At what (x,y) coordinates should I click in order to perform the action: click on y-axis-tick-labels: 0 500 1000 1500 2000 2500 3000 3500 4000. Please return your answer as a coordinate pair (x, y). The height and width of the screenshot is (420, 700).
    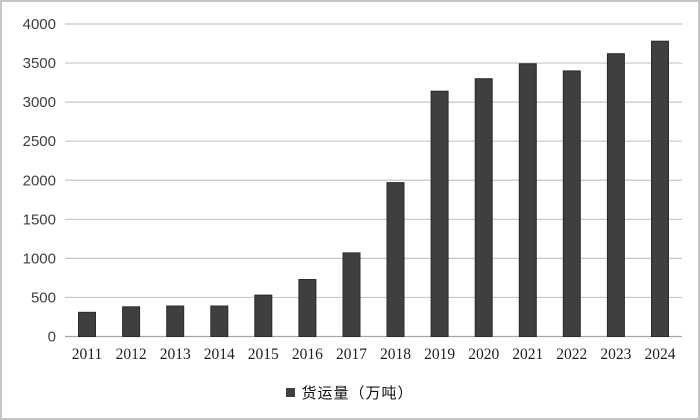
    Looking at the image, I should click on (39, 181).